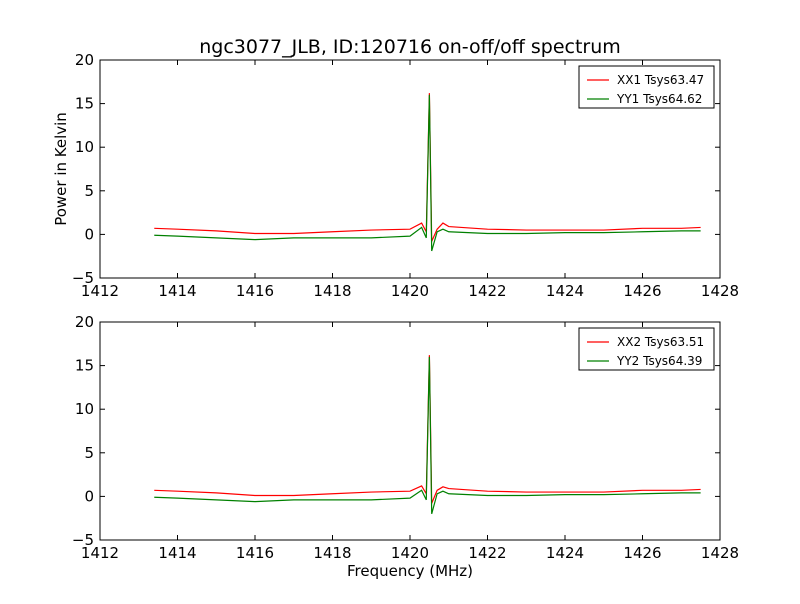 Image resolution: width=800 pixels, height=604 pixels. Describe the element at coordinates (410, 571) in the screenshot. I see `x-axis-label: Frequency (MHz)` at that location.